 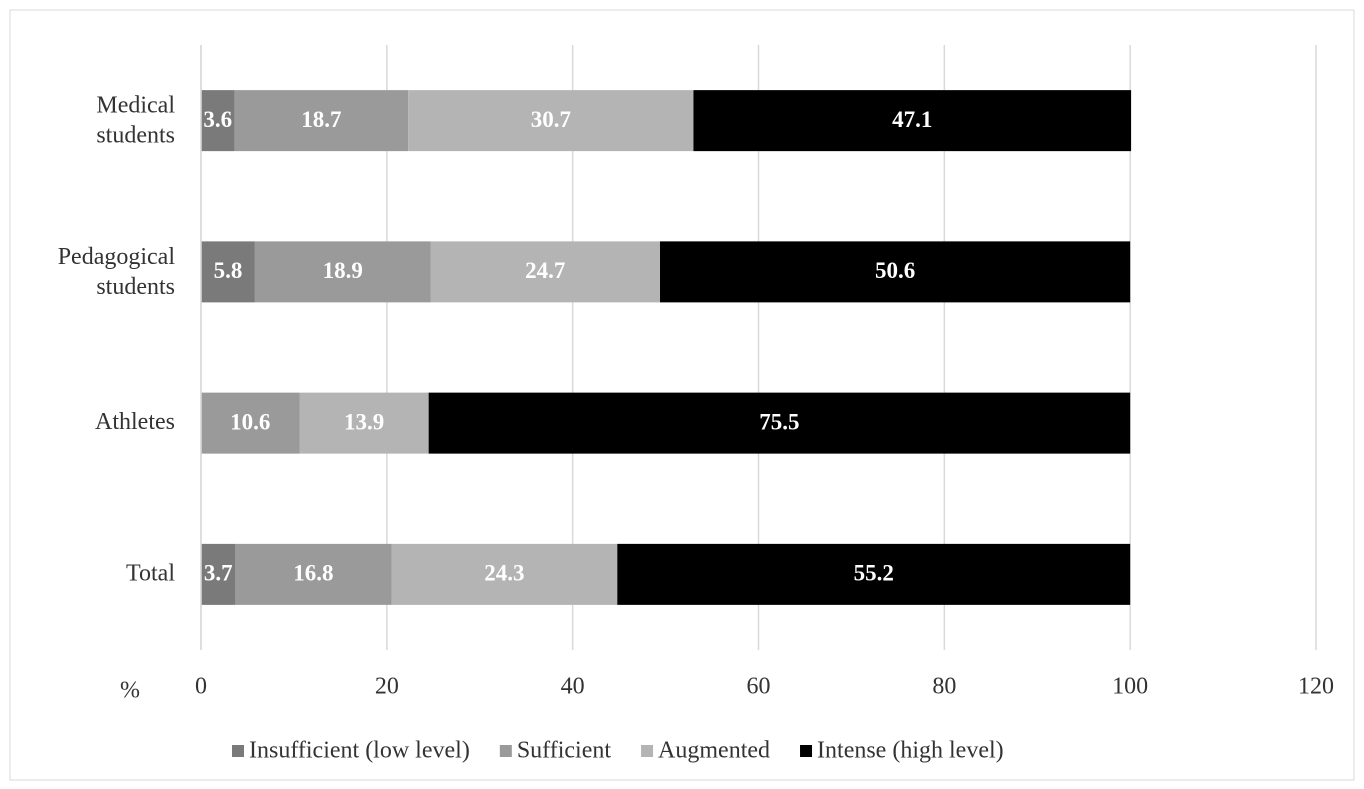 I want to click on data-label: 3.6, so click(x=217, y=119).